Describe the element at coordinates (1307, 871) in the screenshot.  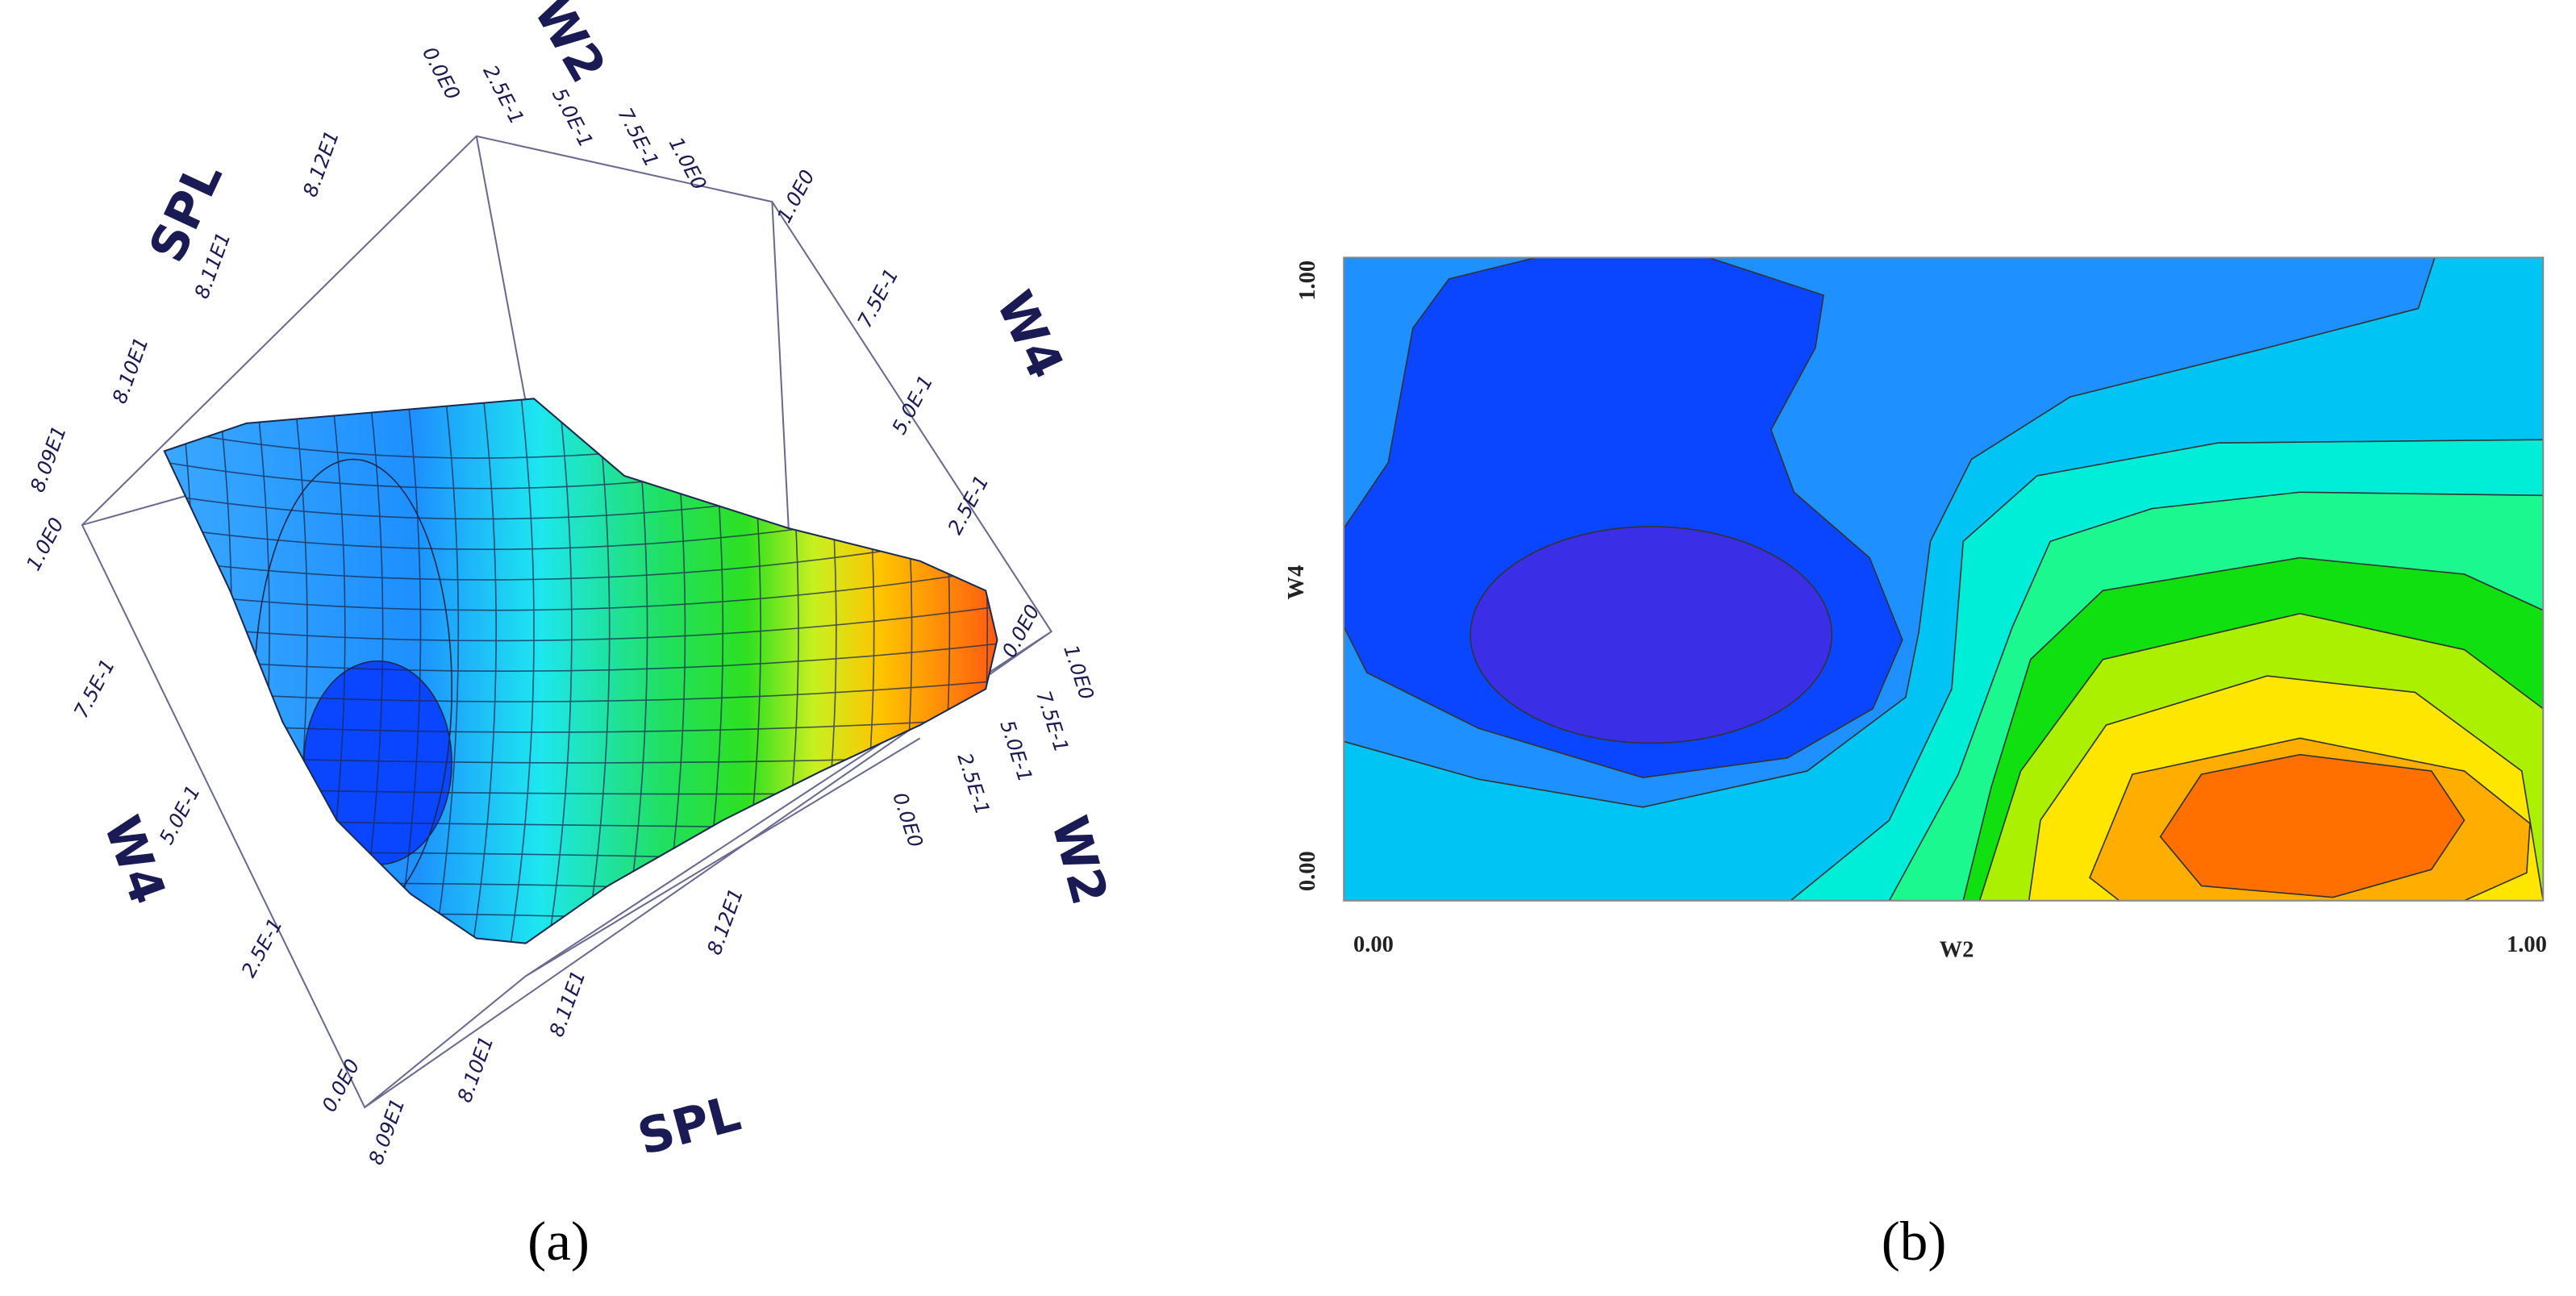
I see `y-tick-label: 0.00` at that location.